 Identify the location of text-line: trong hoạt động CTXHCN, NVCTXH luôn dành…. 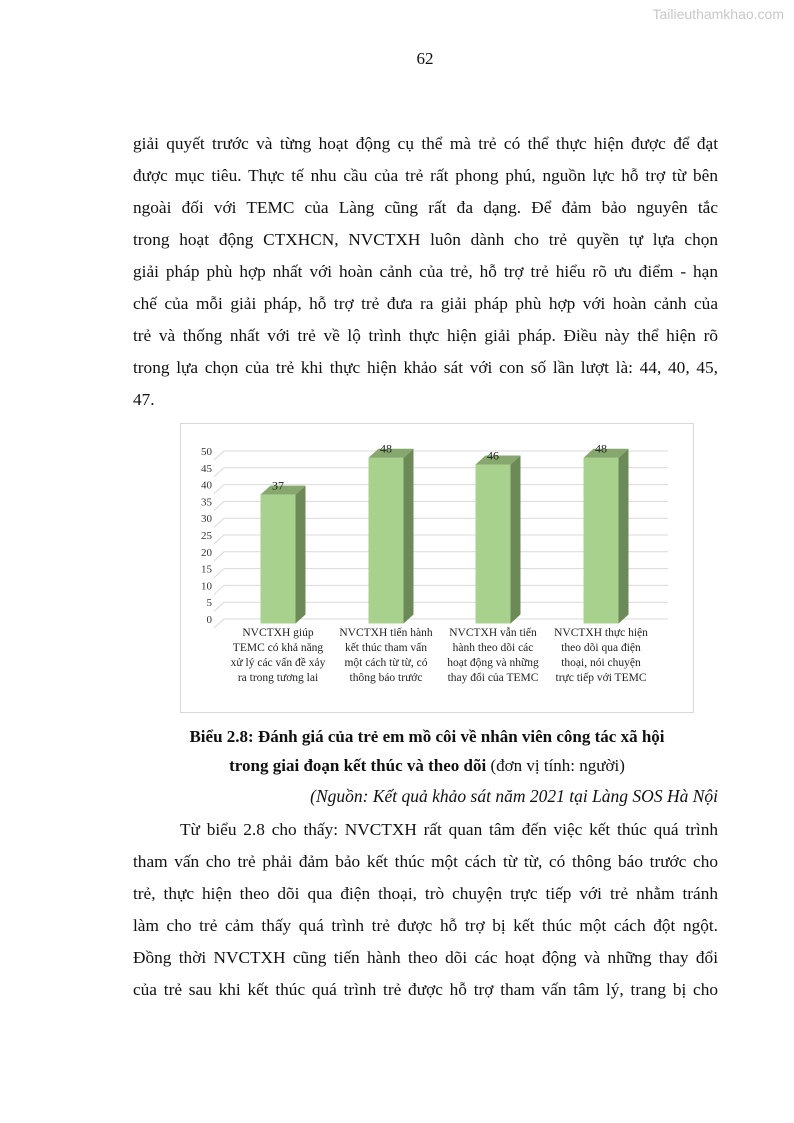
(425, 239).